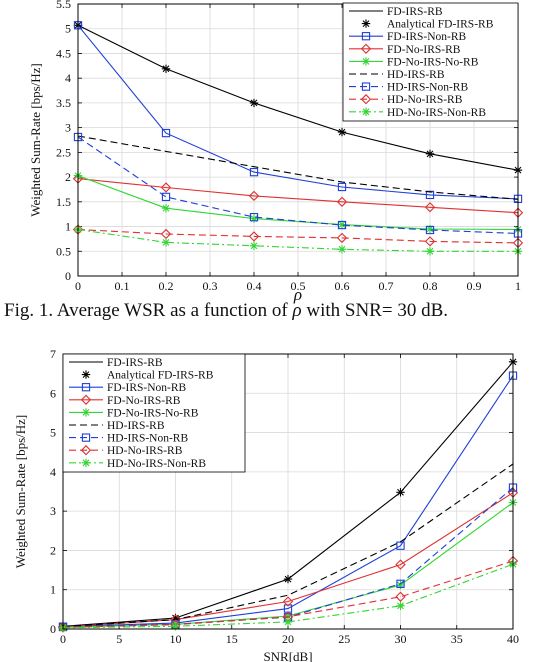 The width and height of the screenshot is (558, 662). Describe the element at coordinates (518, 286) in the screenshot. I see `x-tick-label: 1` at that location.